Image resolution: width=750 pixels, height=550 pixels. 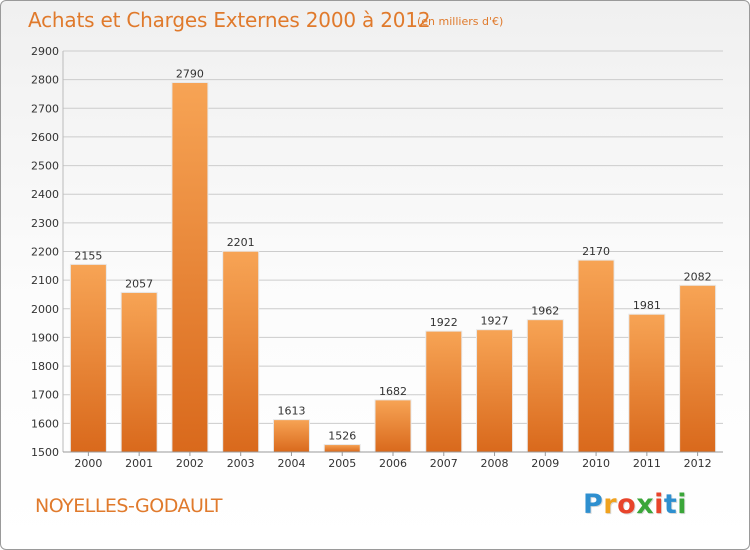 I want to click on x-tick-label: 2009, so click(x=545, y=463).